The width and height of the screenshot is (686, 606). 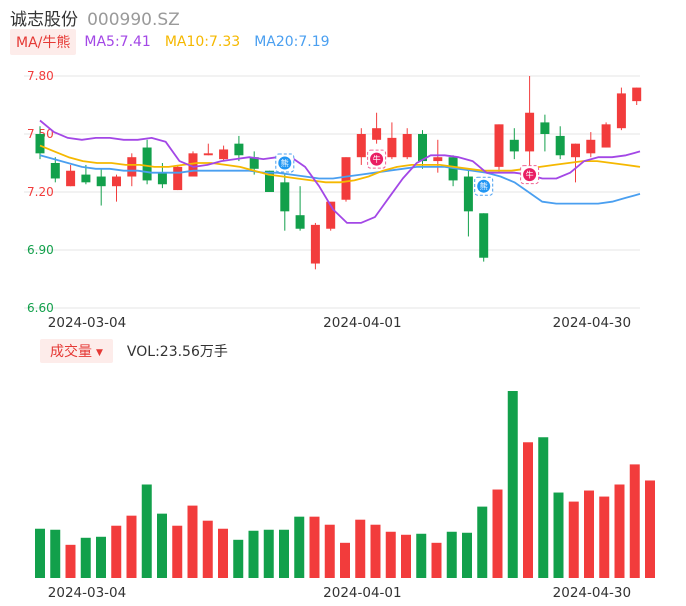 What do you see at coordinates (117, 42) in the screenshot?
I see `ma5-label: MA5:7.41` at bounding box center [117, 42].